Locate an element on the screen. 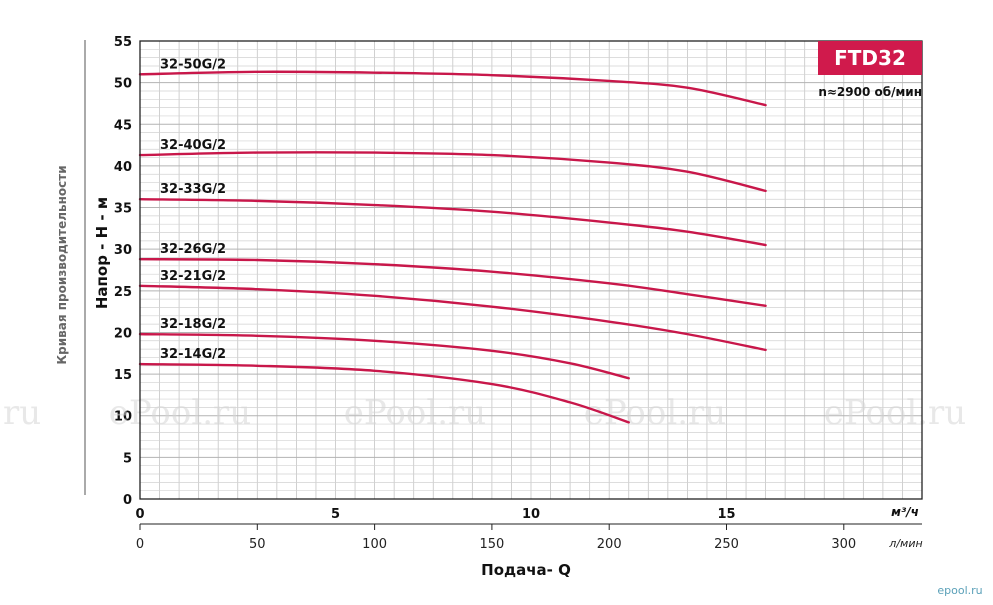 Image resolution: width=993 pixels, height=605 pixels. x-tick-label-primary: 10 is located at coordinates (531, 514).